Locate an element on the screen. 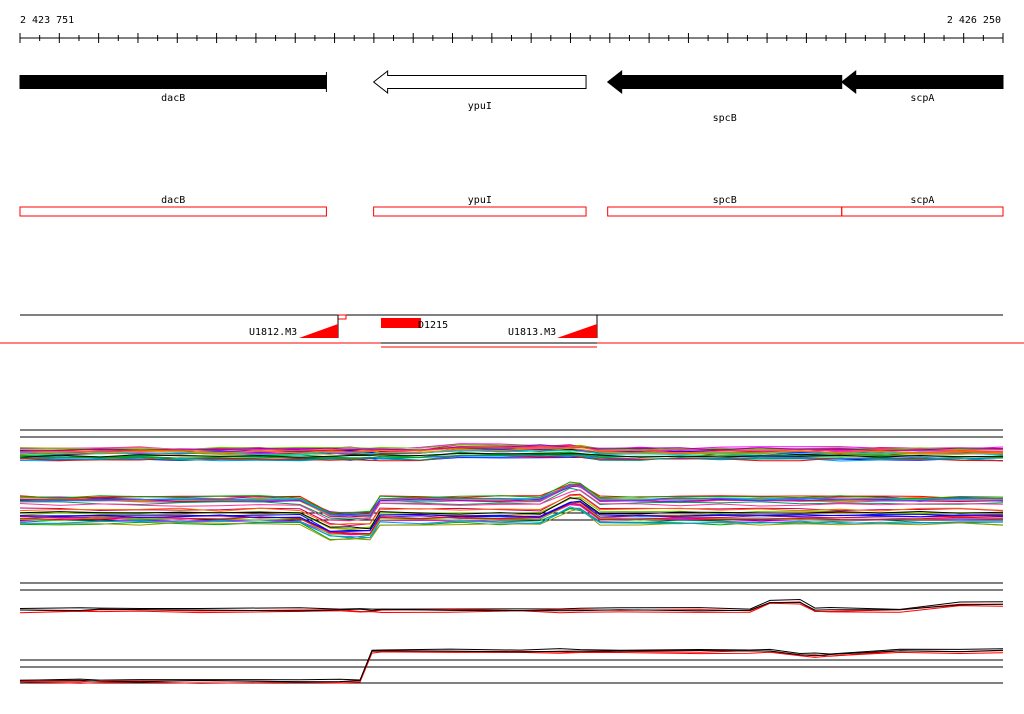 The width and height of the screenshot is (1024, 714). transcript-label-u1813: U1813.M3 is located at coordinates (532, 332).